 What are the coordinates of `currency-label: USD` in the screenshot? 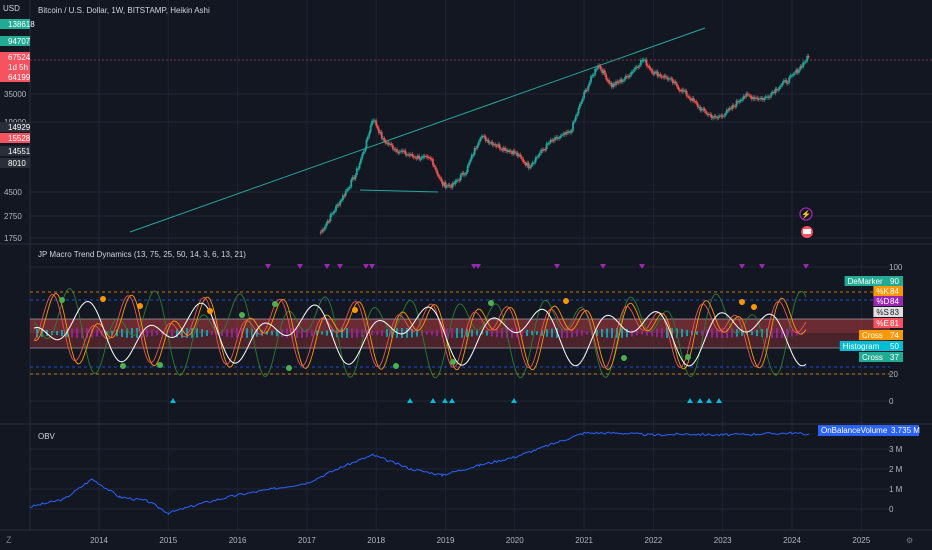 It's located at (11, 8).